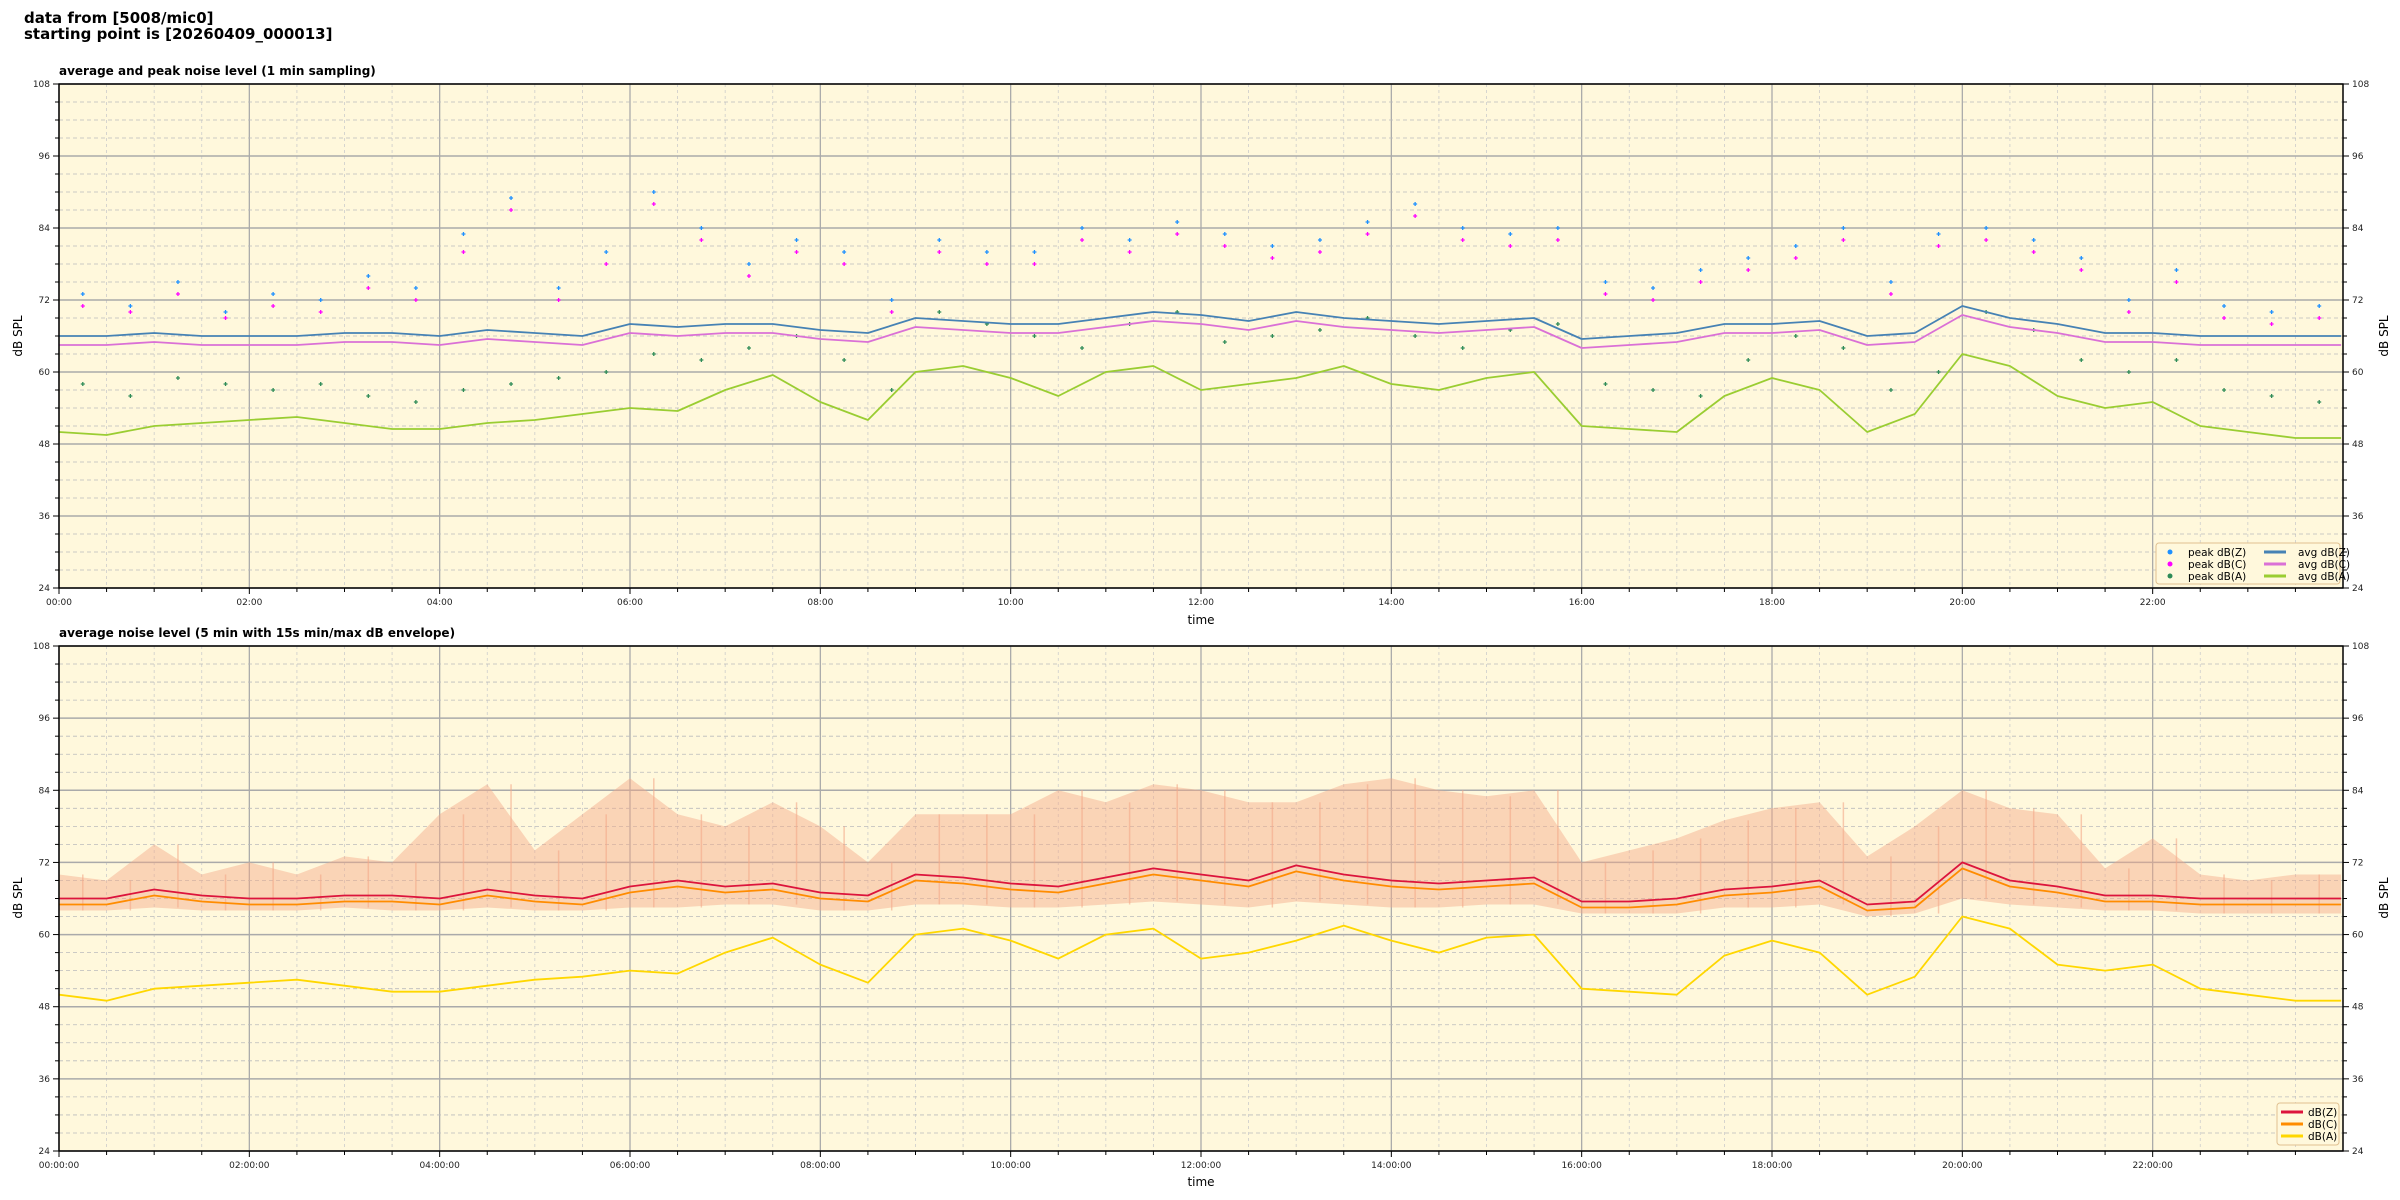  What do you see at coordinates (1200, 620) in the screenshot?
I see `x-axis-label: time` at bounding box center [1200, 620].